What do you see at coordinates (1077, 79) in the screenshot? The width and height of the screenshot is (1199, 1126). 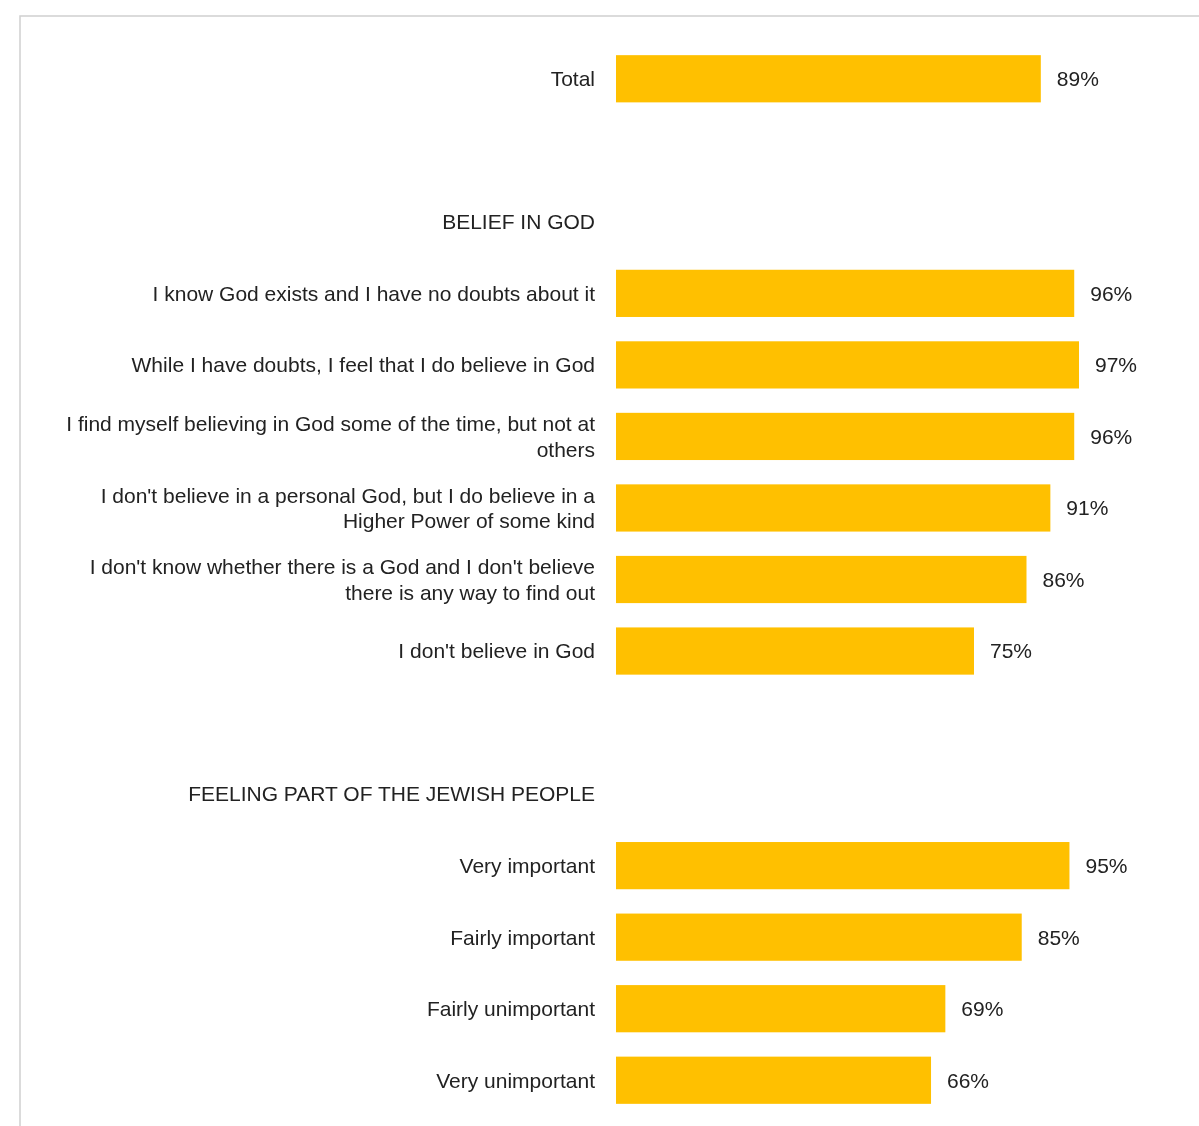 I see `data-label: 89%` at bounding box center [1077, 79].